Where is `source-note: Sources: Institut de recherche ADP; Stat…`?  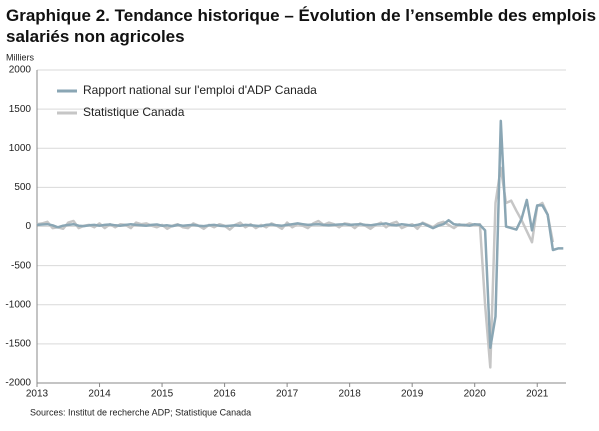 source-note: Sources: Institut de recherche ADP; Stat… is located at coordinates (140, 412).